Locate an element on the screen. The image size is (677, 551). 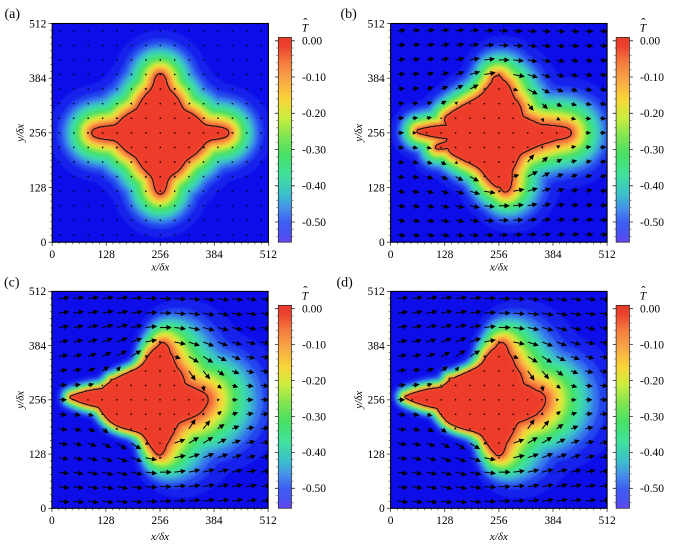
svg-text: (b) is located at coordinates (349, 14).